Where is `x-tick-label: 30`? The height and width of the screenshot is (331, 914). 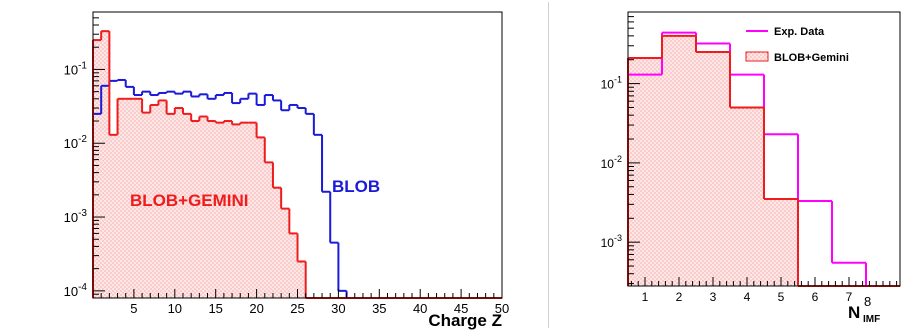 x-tick-label: 30 is located at coordinates (338, 308).